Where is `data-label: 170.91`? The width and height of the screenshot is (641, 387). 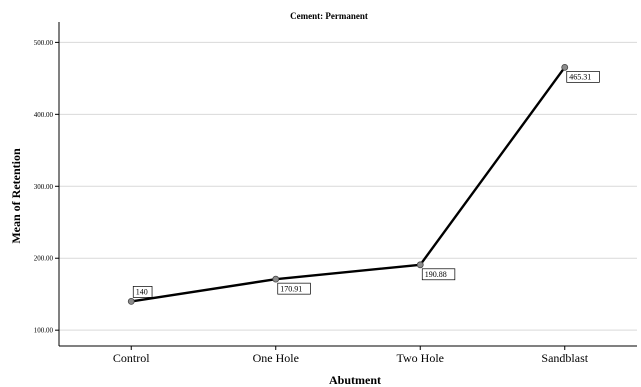
data-label: 170.91 is located at coordinates (294, 288).